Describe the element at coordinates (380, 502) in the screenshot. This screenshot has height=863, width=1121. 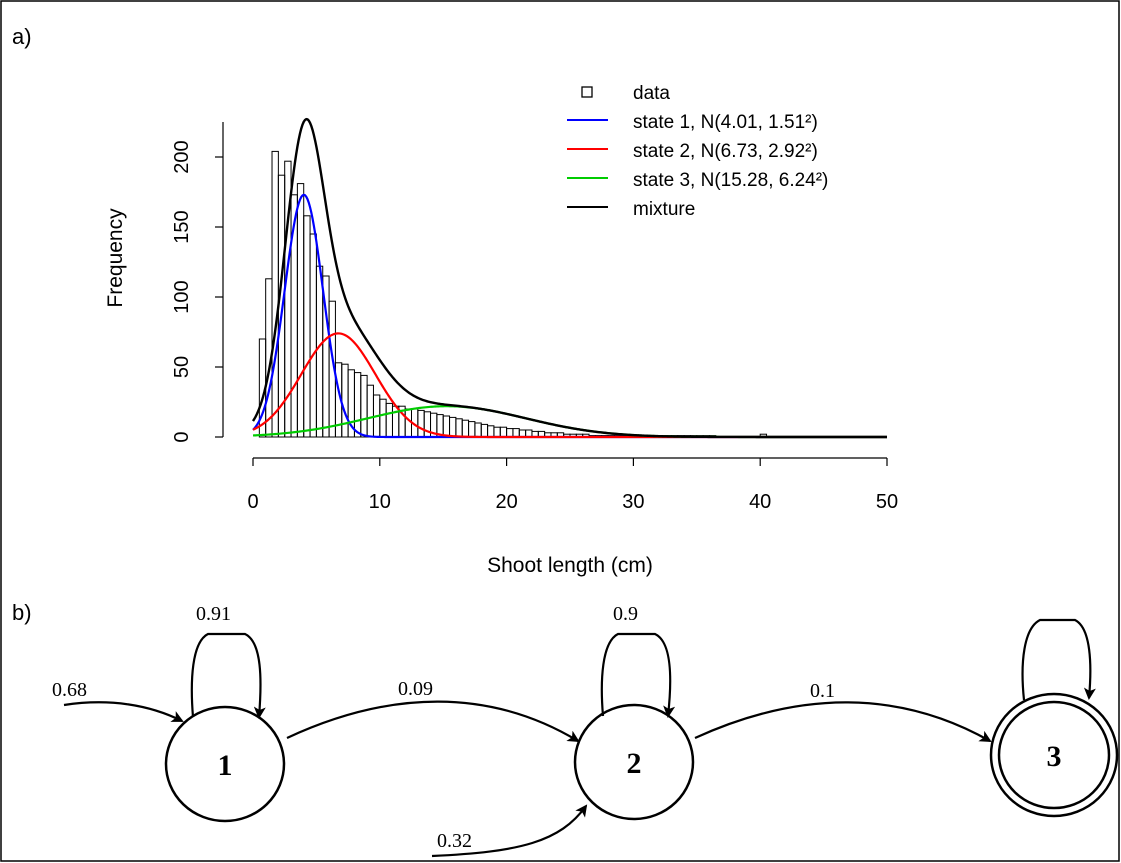
I see `x-tick-label: 10` at that location.